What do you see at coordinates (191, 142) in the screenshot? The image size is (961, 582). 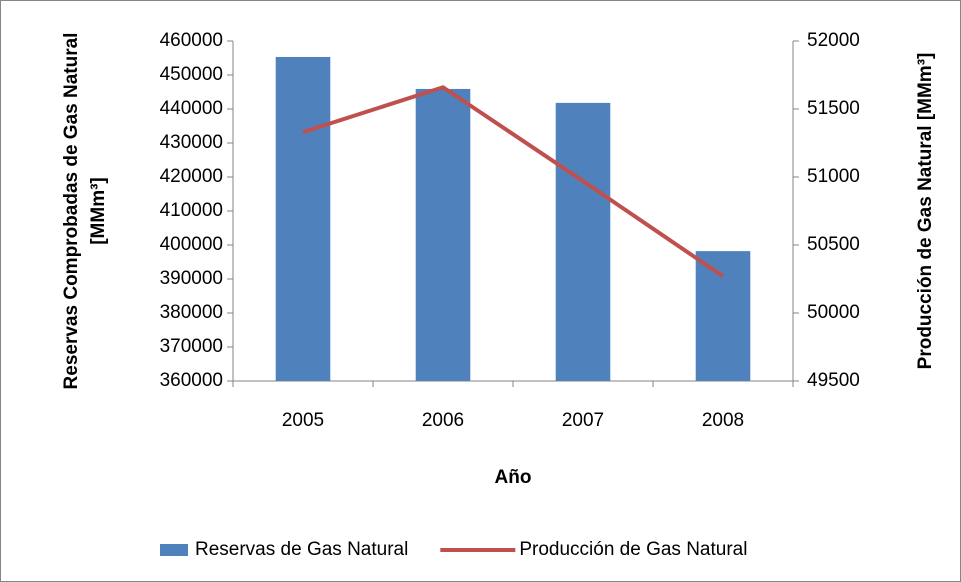 I see `y-tick-label: 430000` at bounding box center [191, 142].